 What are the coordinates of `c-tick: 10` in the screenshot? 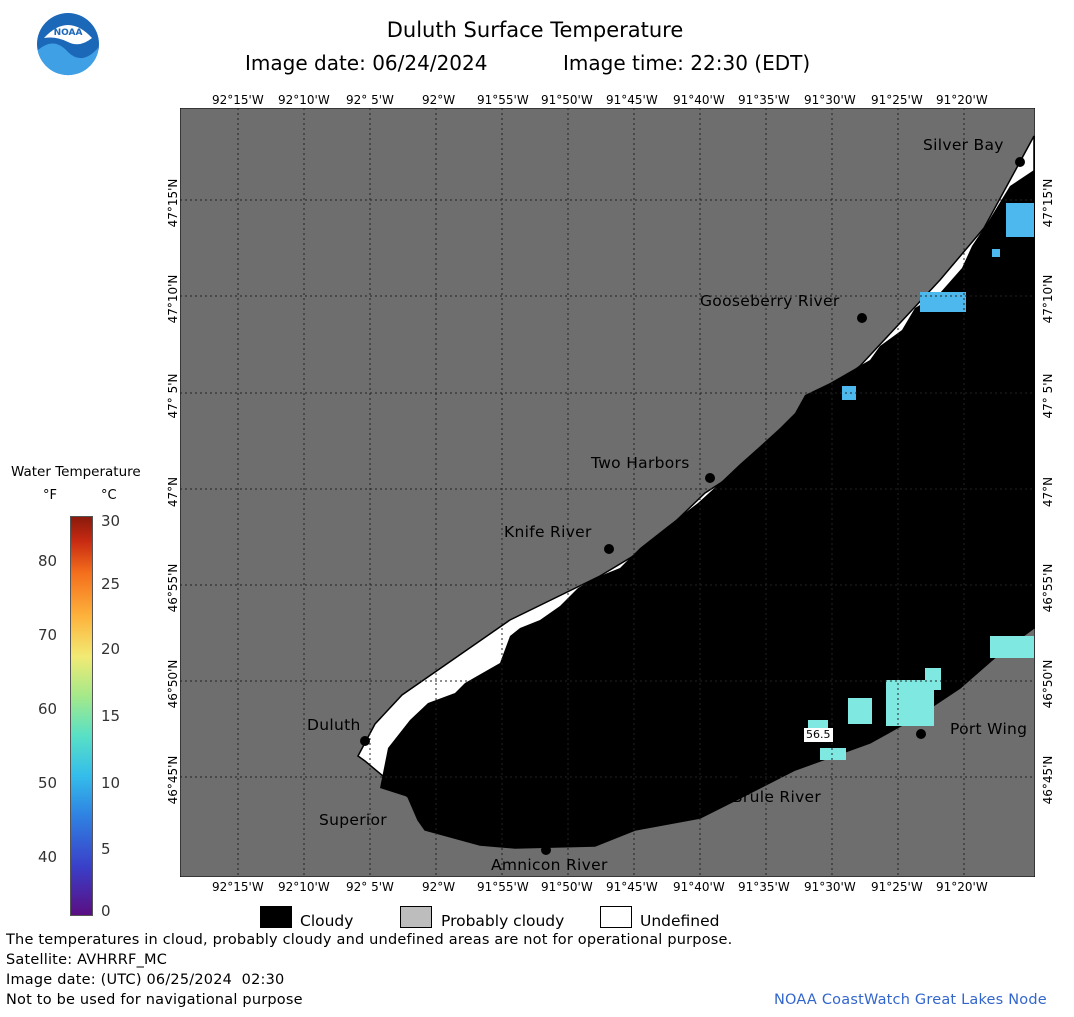 It's located at (111, 783).